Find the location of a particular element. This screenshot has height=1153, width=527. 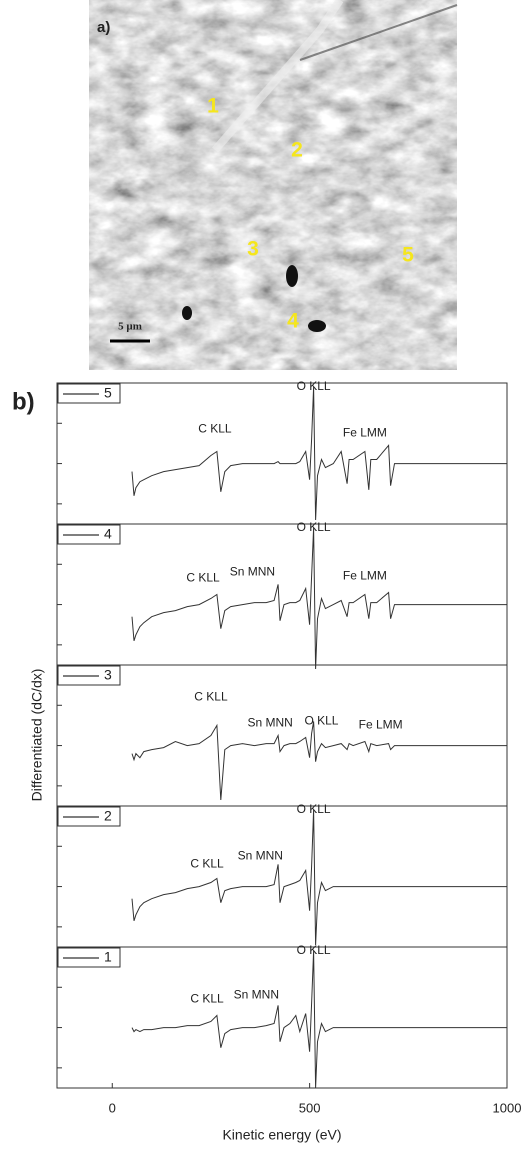

y-axis-label: Differentiated (dC/dx) is located at coordinates (37, 735).